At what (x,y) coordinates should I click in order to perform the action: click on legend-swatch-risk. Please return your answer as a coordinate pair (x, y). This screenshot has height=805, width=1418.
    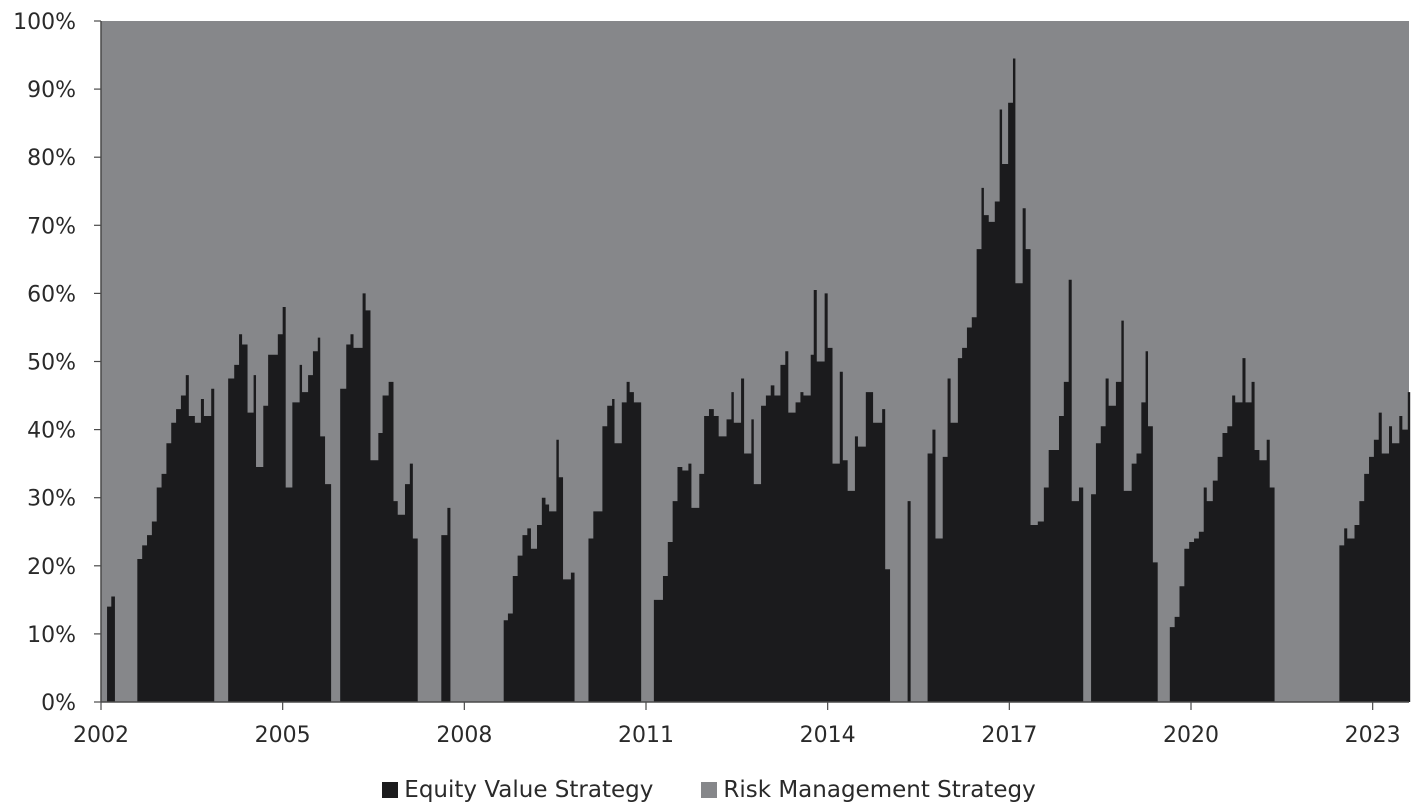
    Looking at the image, I should click on (709, 790).